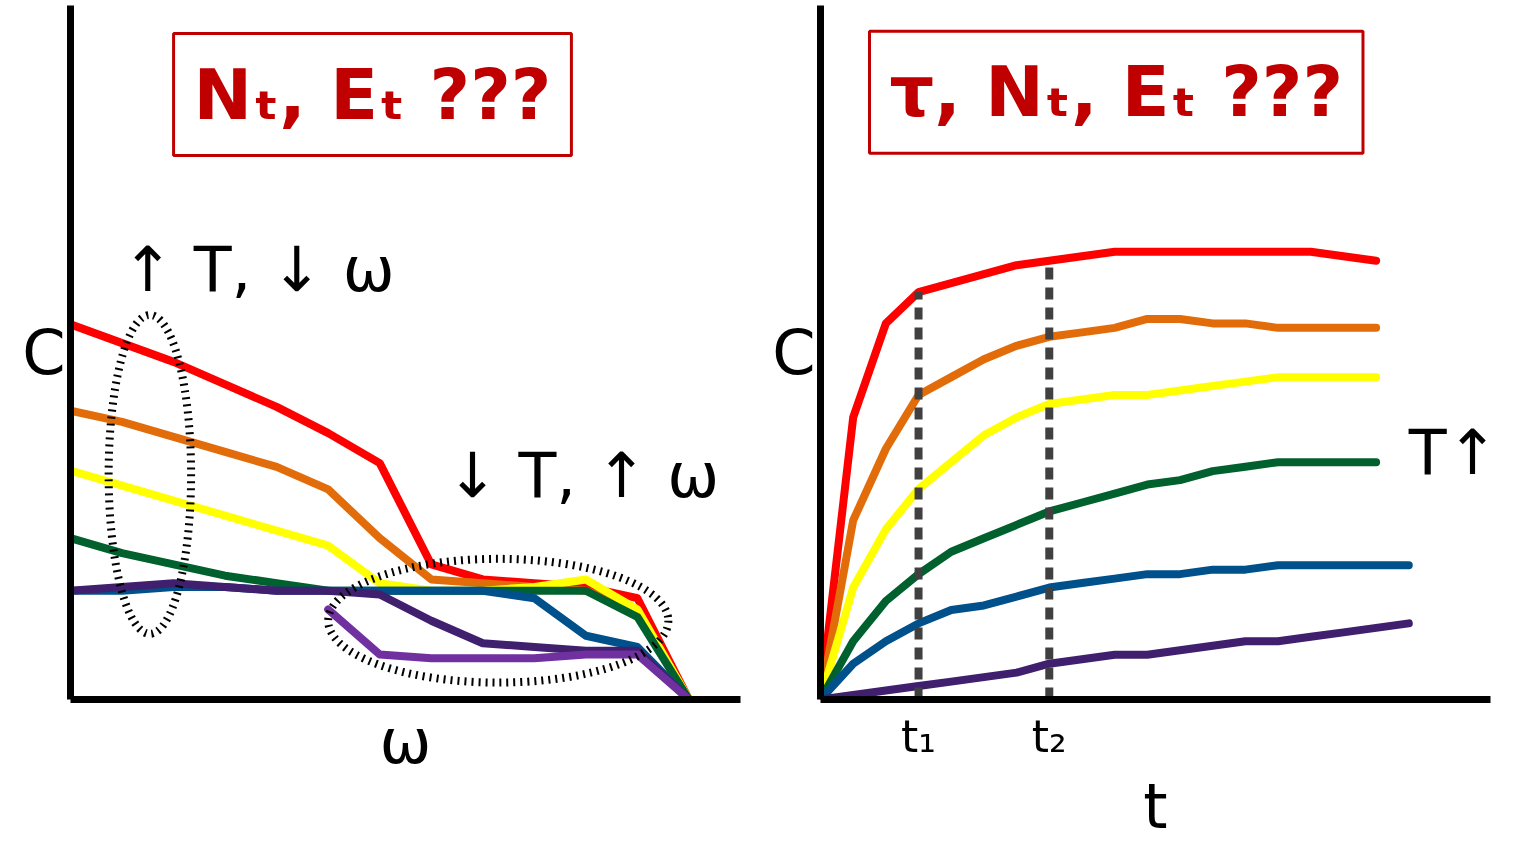 This screenshot has width=1525, height=857. What do you see at coordinates (1049, 736) in the screenshot?
I see `x-tick-label: t₂` at bounding box center [1049, 736].